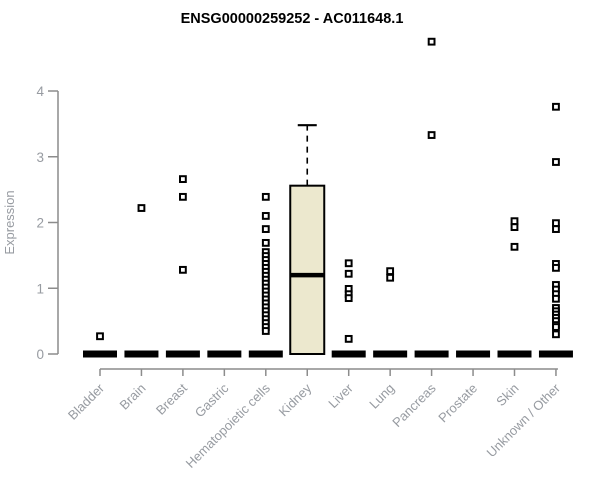  What do you see at coordinates (40, 354) in the screenshot?
I see `y-tick-label: 0` at bounding box center [40, 354].